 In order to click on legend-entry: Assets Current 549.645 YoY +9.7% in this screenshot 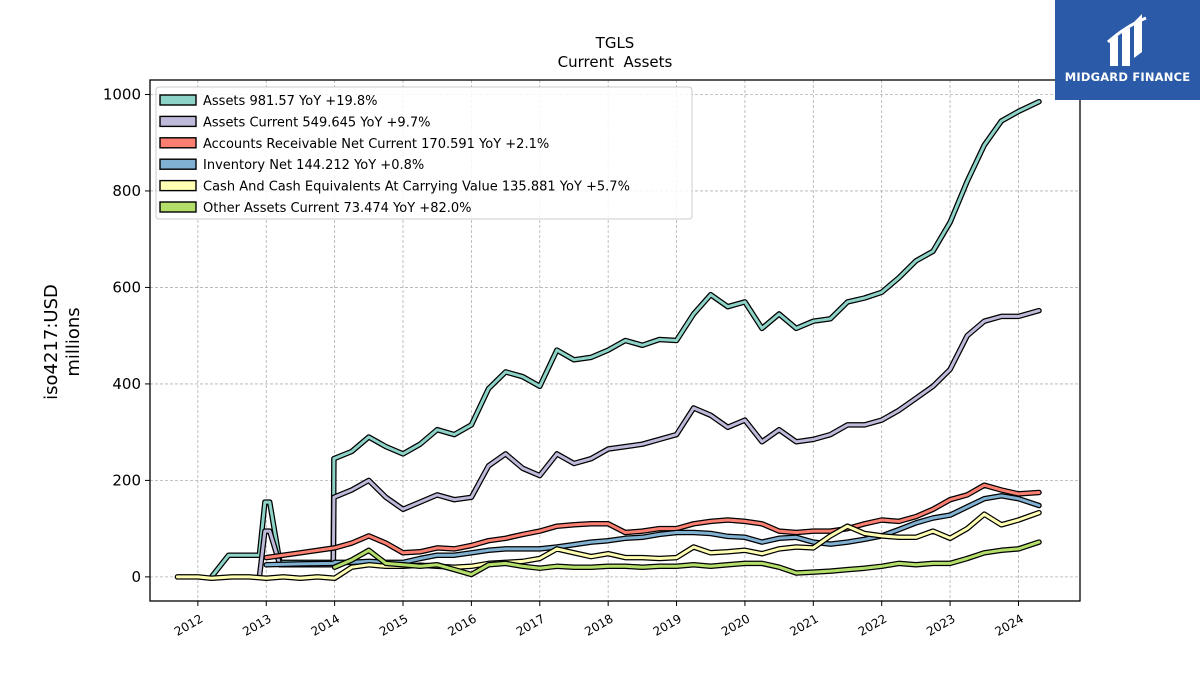, I will do `click(316, 122)`.